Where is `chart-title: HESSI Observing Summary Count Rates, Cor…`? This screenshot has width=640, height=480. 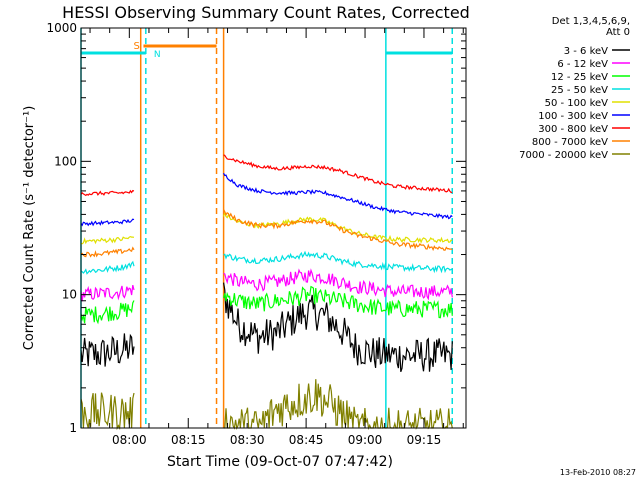 chart-title: HESSI Observing Summary Count Rates, Cor… is located at coordinates (266, 12).